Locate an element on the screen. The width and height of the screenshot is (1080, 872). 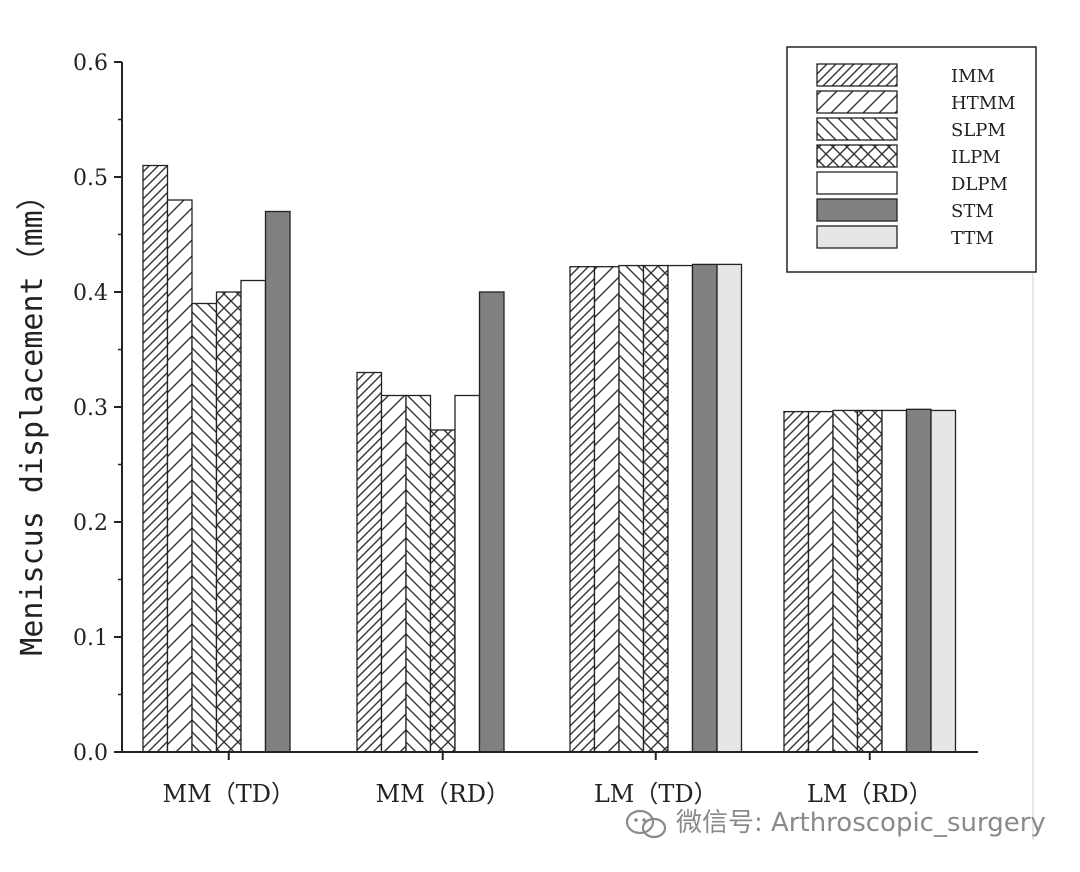
x-category-label: LM（TD） is located at coordinates (656, 794).